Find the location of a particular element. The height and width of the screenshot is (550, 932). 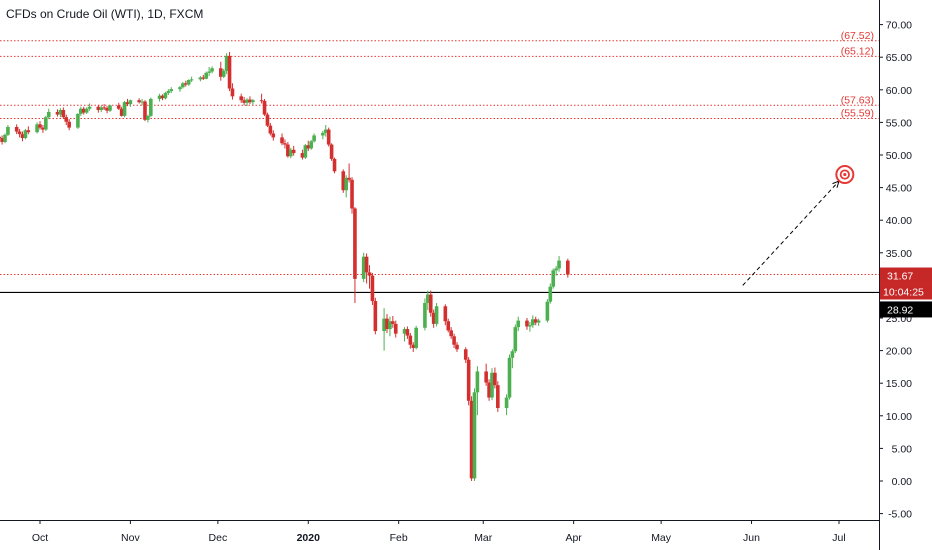

y-tick-label: 55.00 is located at coordinates (899, 123).